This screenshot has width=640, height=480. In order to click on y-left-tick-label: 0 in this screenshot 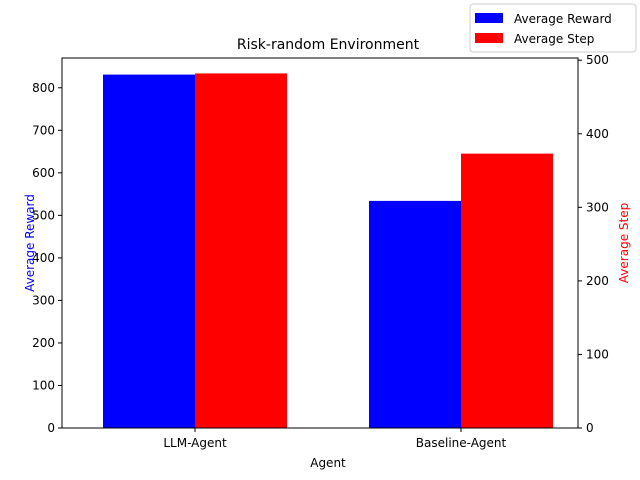, I will do `click(51, 428)`.